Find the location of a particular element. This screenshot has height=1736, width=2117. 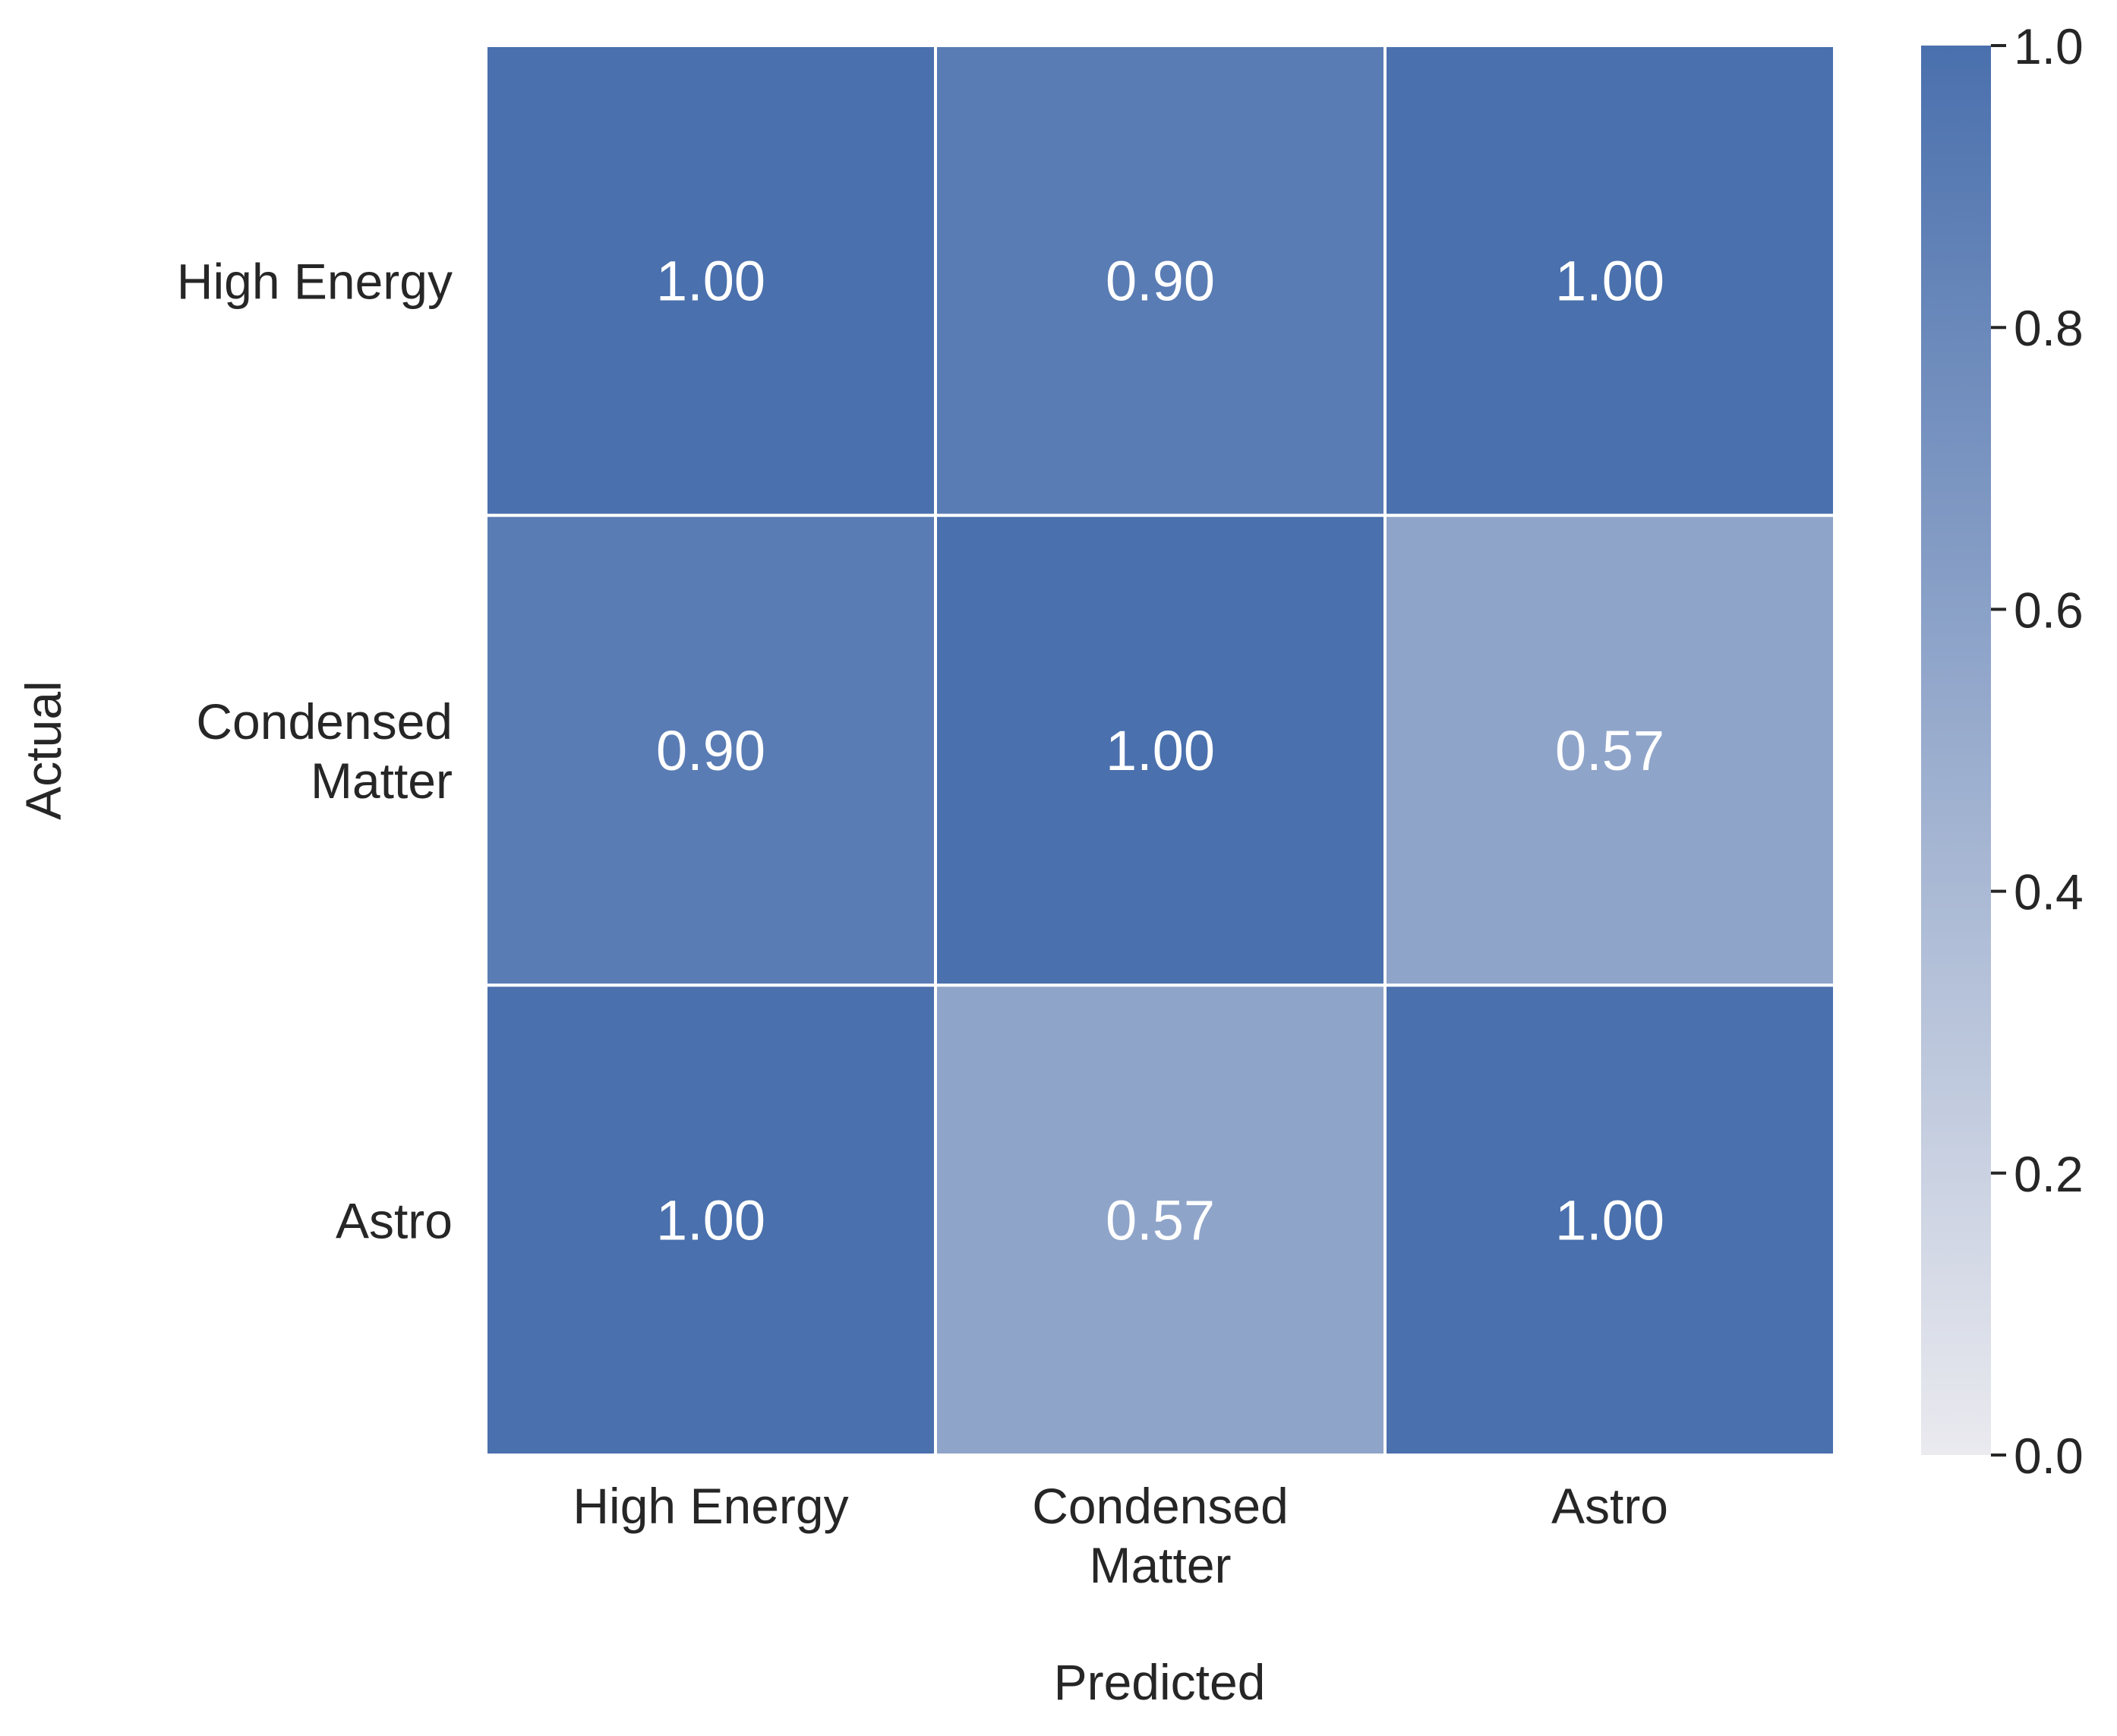

y-tick-label: High Energy is located at coordinates (315, 281).